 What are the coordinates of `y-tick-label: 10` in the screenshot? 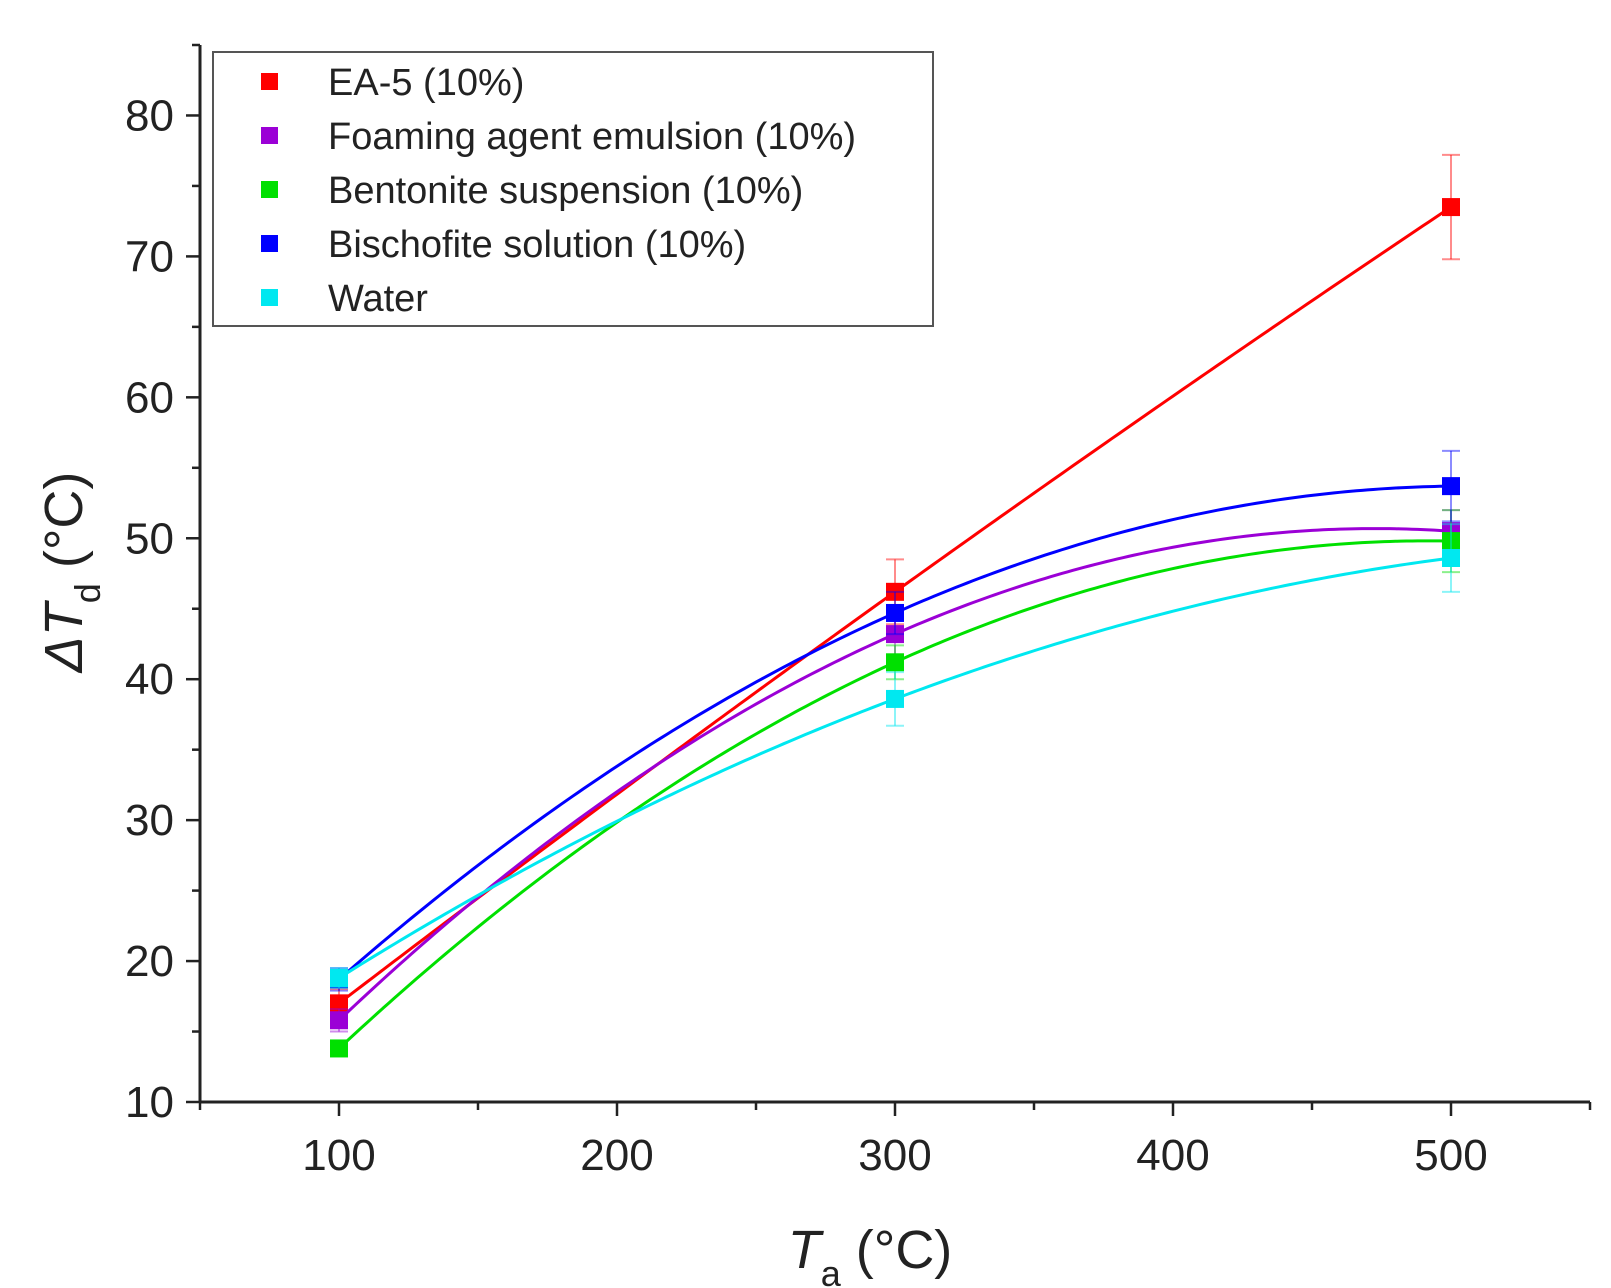 It's located at (149, 1102).